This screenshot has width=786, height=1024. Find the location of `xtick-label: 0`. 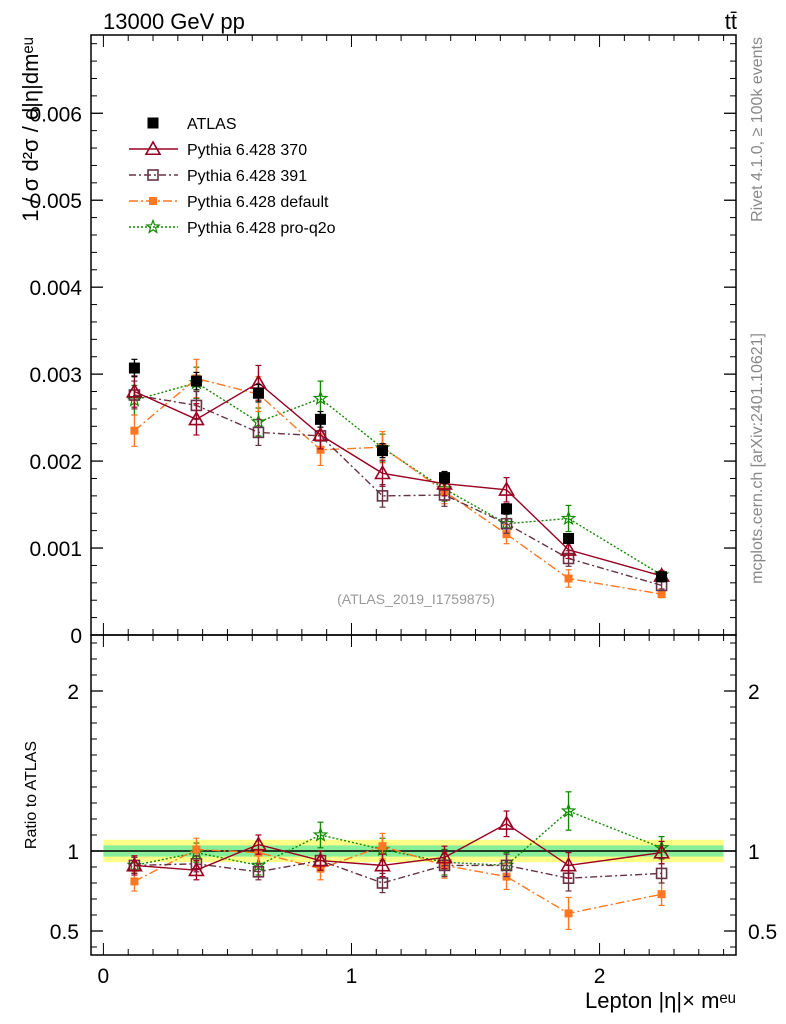

xtick-label: 0 is located at coordinates (104, 976).